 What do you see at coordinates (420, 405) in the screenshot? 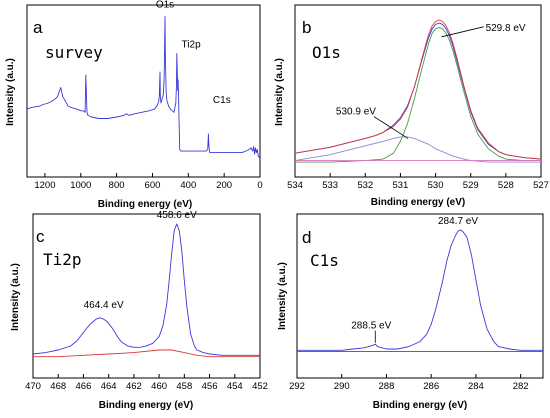
I see `c1s-x-axis-label: Binding energy (eV)` at bounding box center [420, 405].